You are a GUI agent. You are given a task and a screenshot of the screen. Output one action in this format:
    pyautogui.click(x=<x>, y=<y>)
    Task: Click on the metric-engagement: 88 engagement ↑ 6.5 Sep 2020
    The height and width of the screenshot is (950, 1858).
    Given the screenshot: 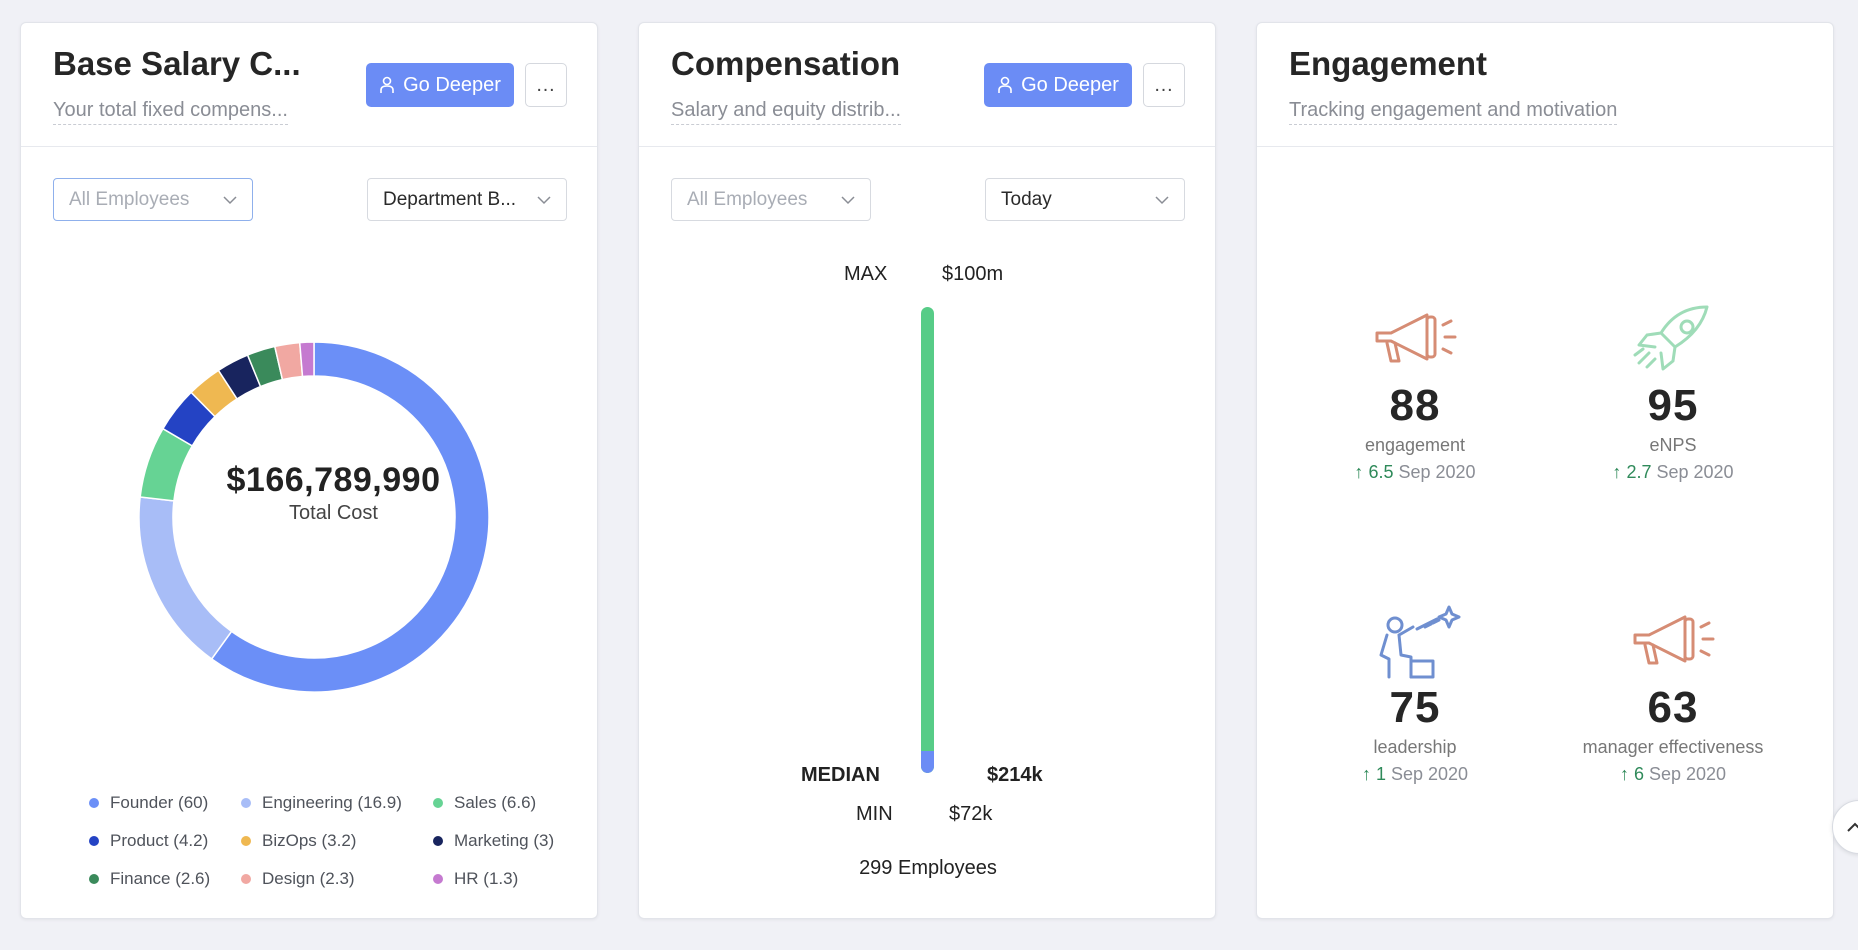 What is the action you would take?
    pyautogui.click(x=1415, y=393)
    